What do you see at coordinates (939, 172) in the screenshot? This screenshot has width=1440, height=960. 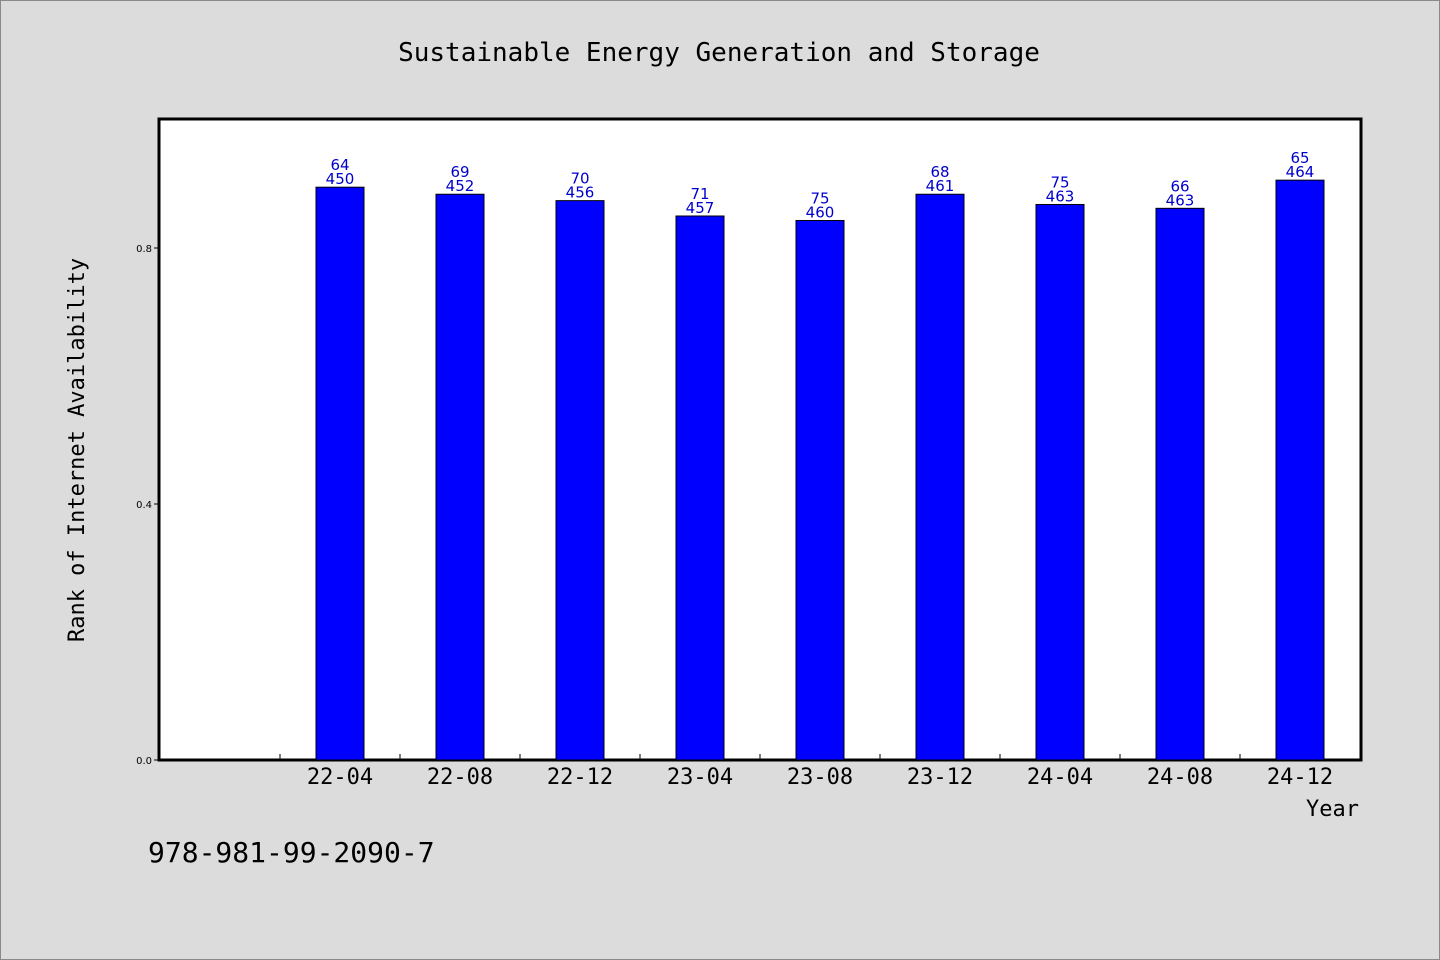 I see `bar-data-label: 68` at bounding box center [939, 172].